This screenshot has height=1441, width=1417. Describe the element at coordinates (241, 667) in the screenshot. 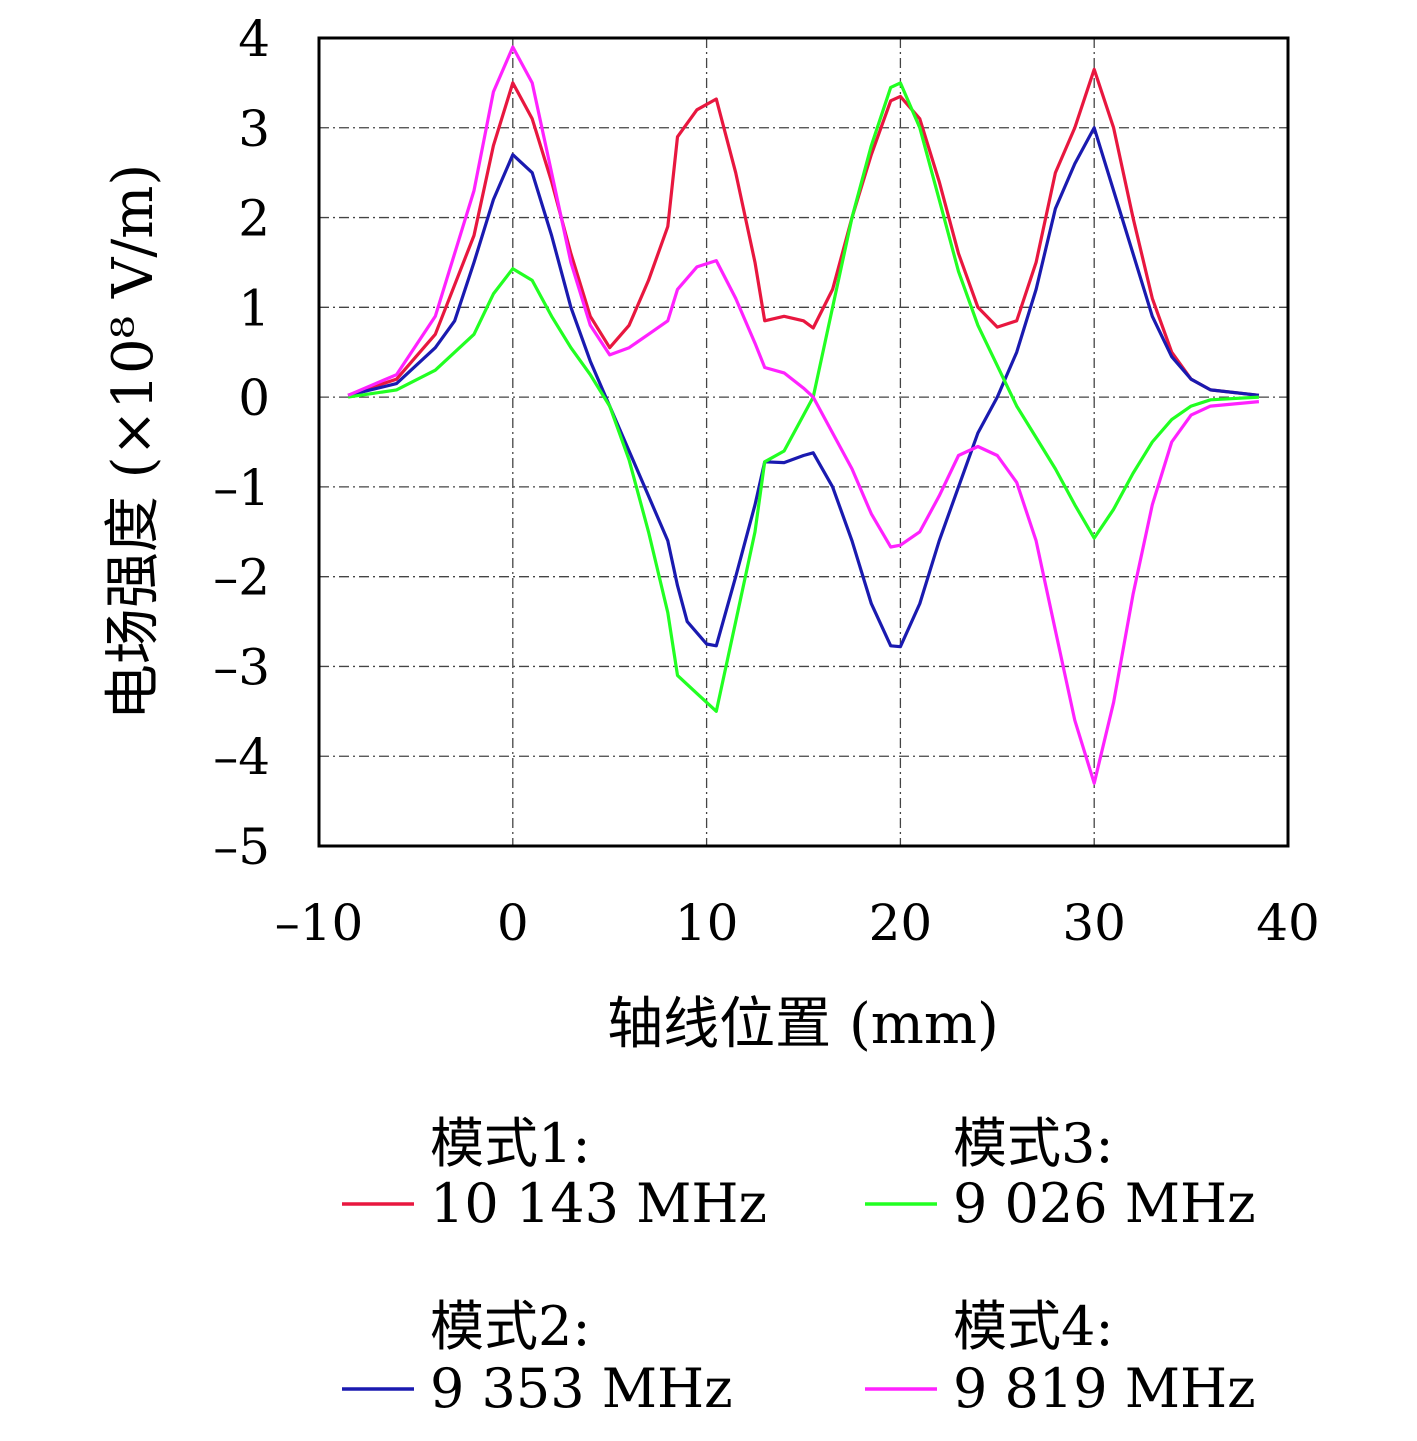

I see `y-tick-label: –3` at that location.